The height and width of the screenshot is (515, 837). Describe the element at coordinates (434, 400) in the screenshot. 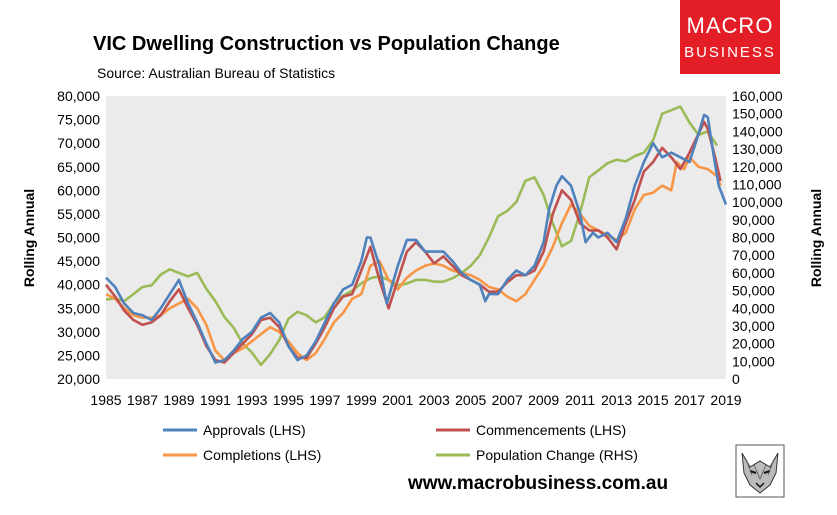

I see `x-tick-label: 2003` at that location.